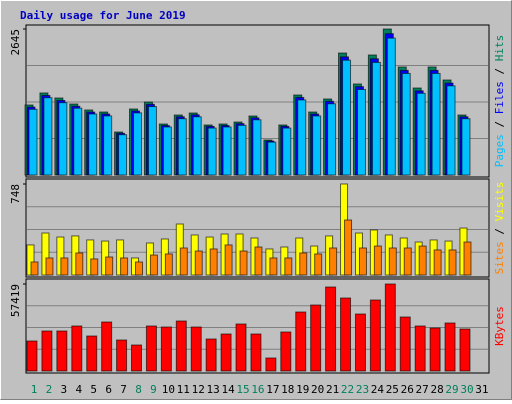 The height and width of the screenshot is (404, 512). What do you see at coordinates (317, 389) in the screenshot?
I see `x-tick-label: 20` at bounding box center [317, 389].